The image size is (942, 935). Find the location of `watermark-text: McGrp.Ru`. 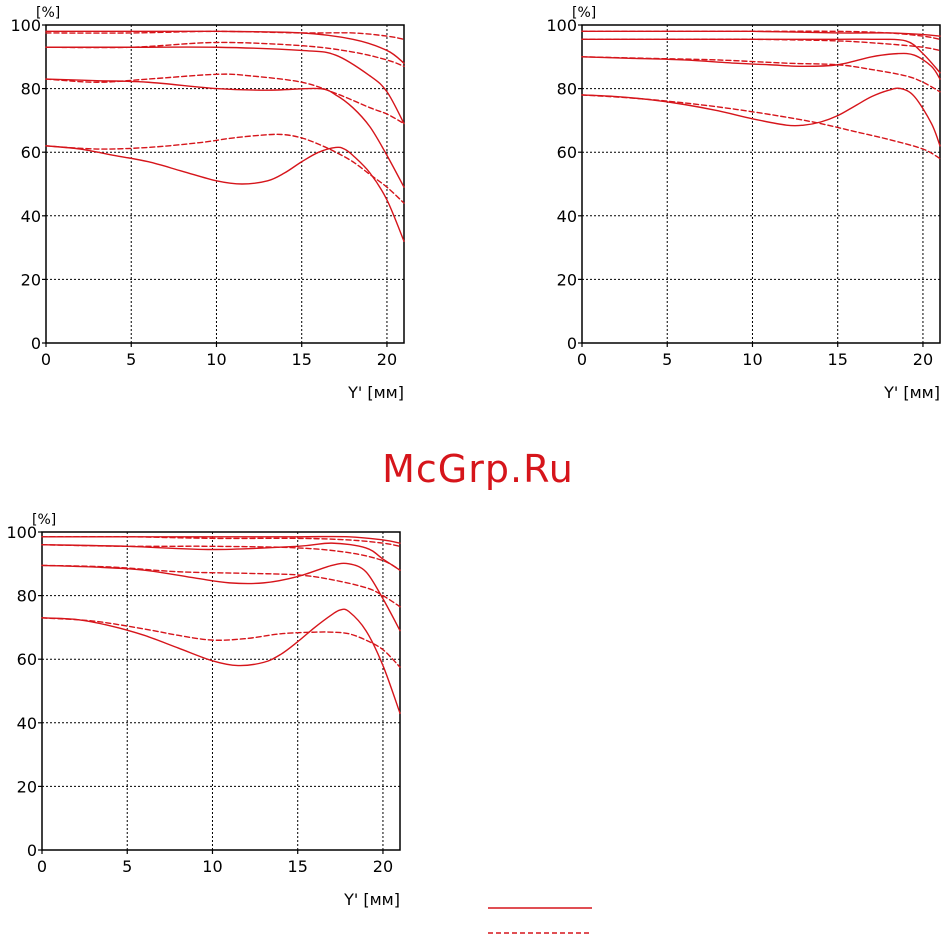

watermark-text: McGrp.Ru is located at coordinates (478, 469).